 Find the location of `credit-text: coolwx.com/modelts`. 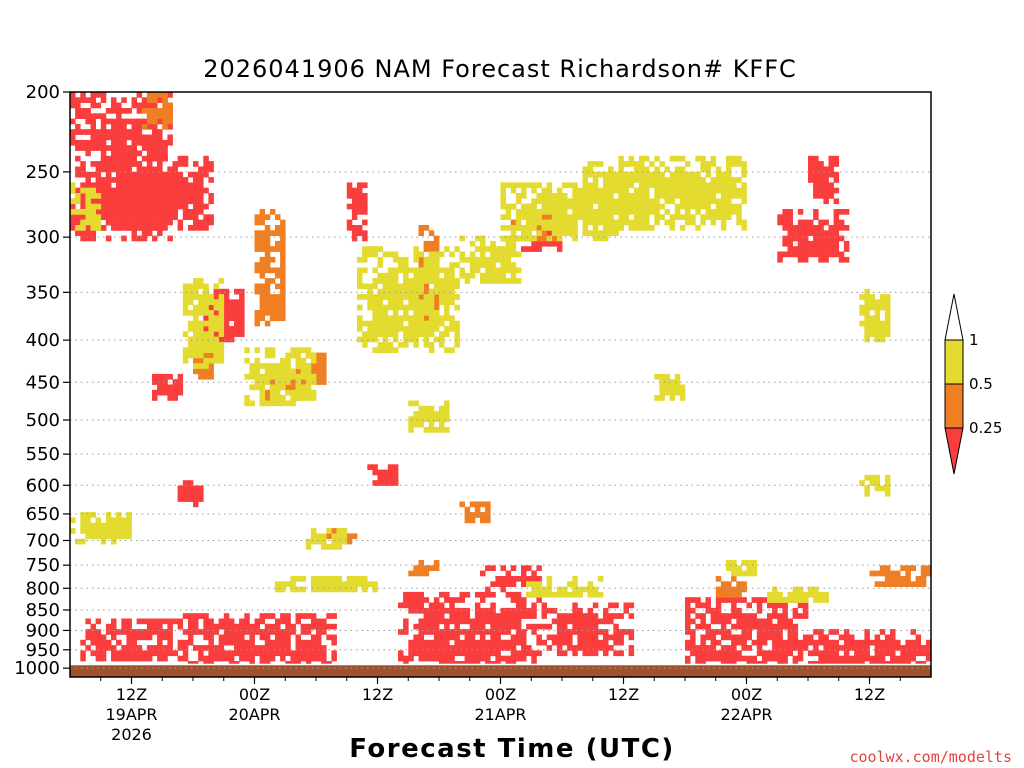

credit-text: coolwx.com/modelts is located at coordinates (930, 757).